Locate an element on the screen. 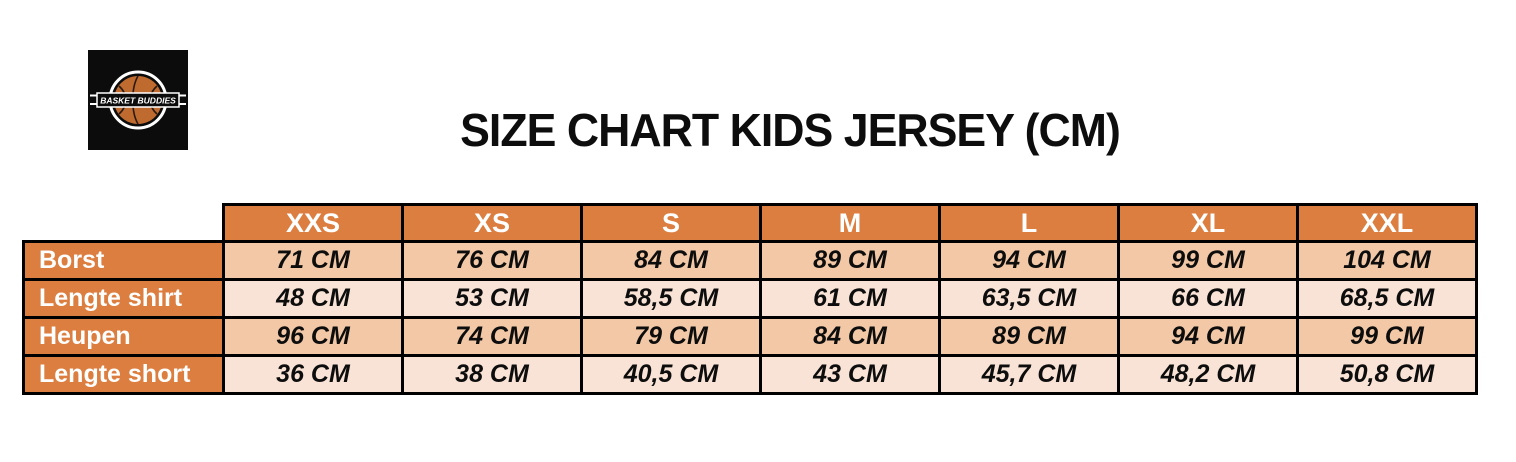  row-label-heupen: Heupen is located at coordinates (123, 336).